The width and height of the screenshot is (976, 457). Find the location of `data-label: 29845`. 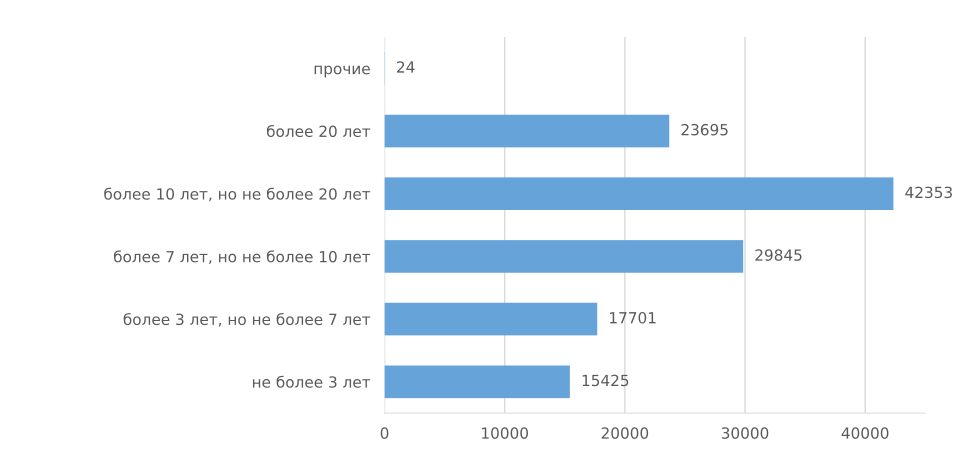

data-label: 29845 is located at coordinates (778, 255).